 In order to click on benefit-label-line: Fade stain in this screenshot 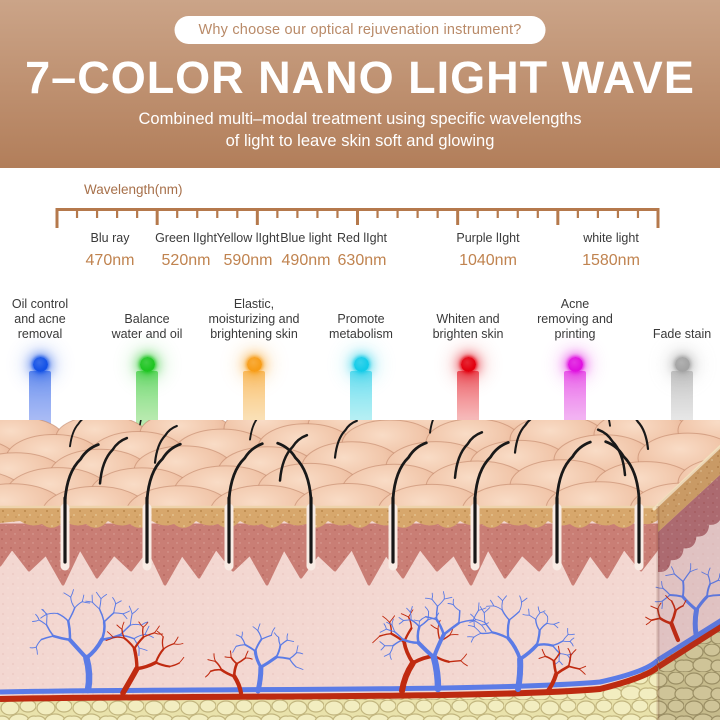, I will do `click(682, 334)`.